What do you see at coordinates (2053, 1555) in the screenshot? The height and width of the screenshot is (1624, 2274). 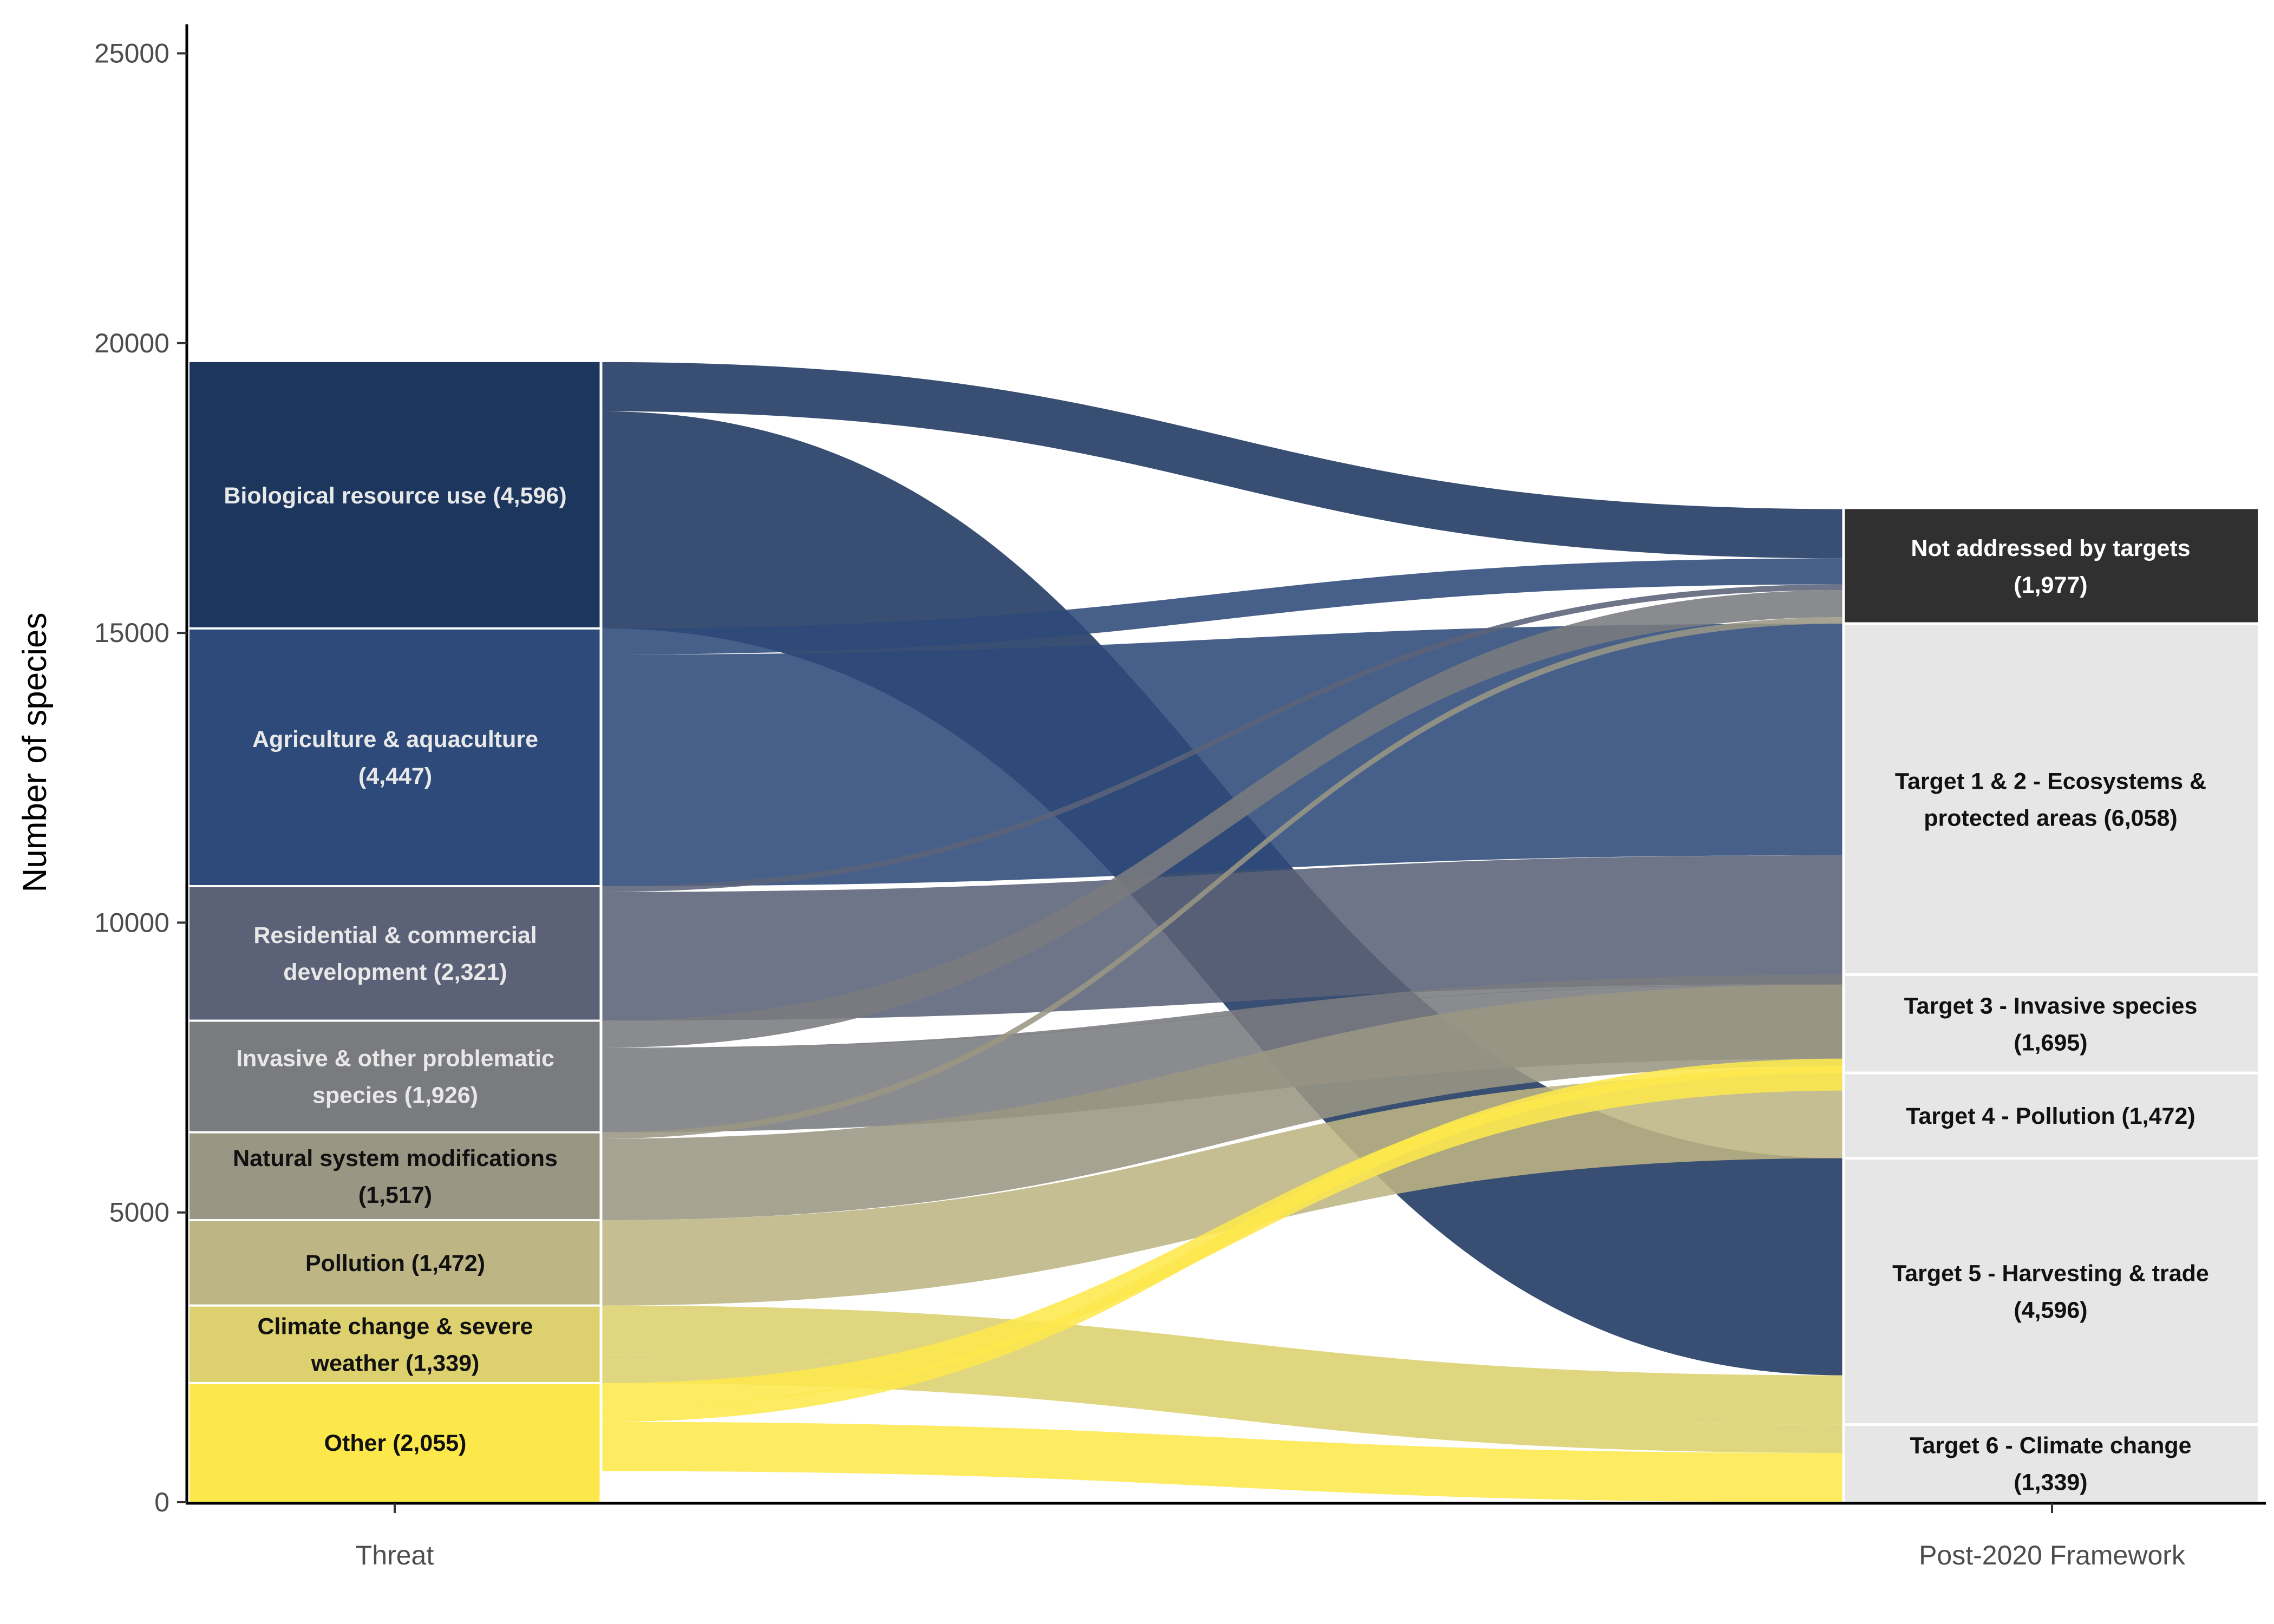 I see `x-axis-label-framework: Post-2020 Framework` at bounding box center [2053, 1555].